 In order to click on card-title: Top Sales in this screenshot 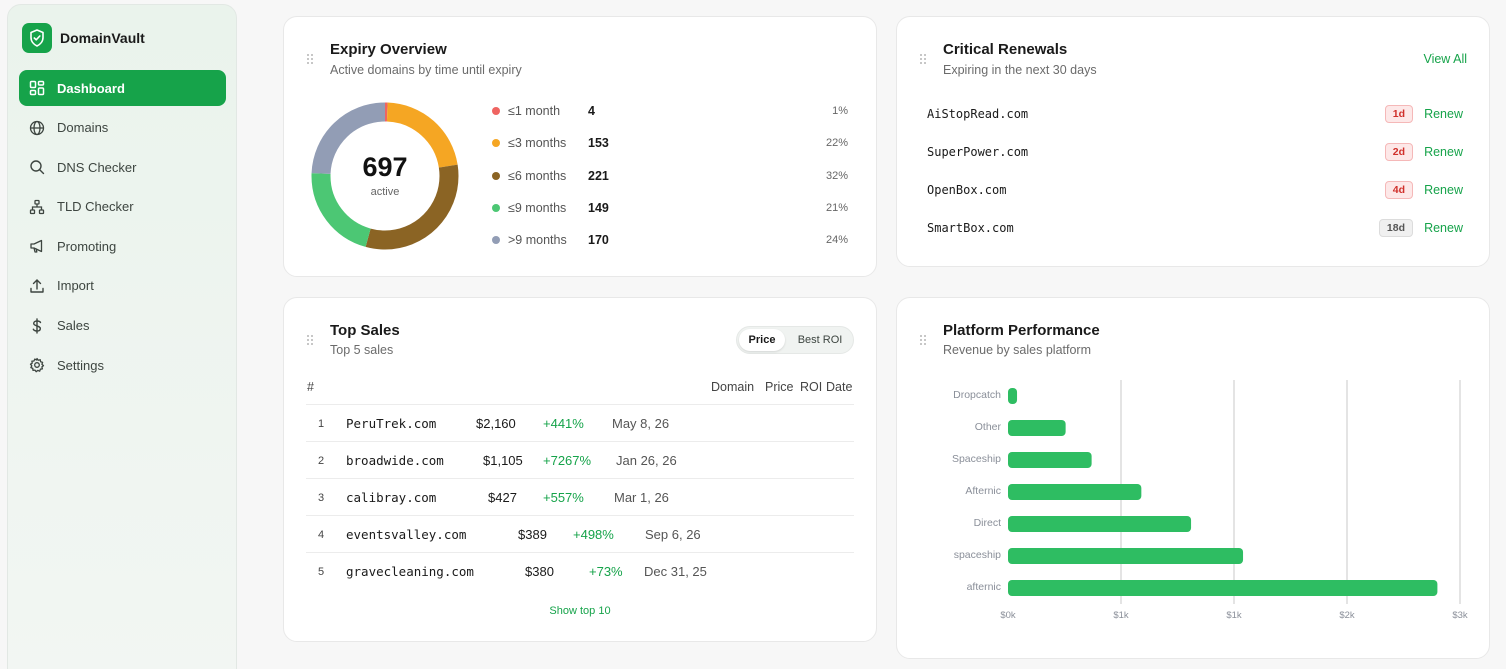, I will do `click(365, 330)`.